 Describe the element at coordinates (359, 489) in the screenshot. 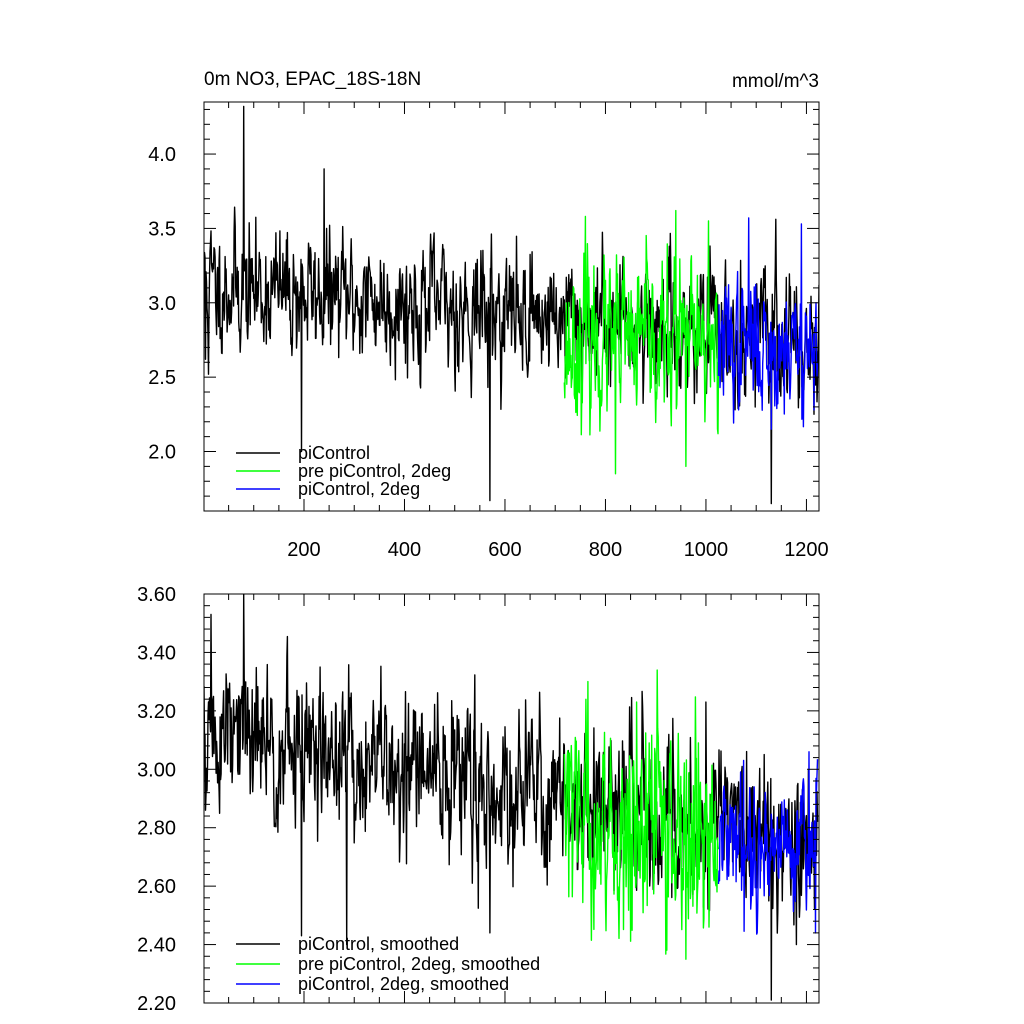

I see `legend-label: piControl, 2deg` at that location.